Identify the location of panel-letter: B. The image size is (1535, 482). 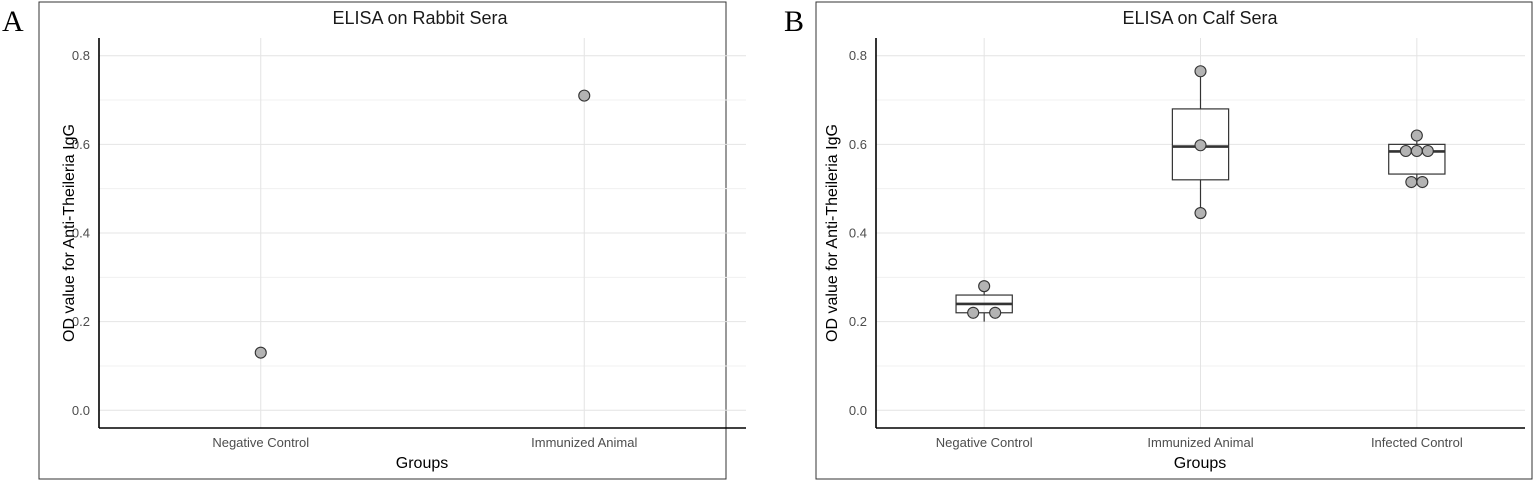
(794, 21).